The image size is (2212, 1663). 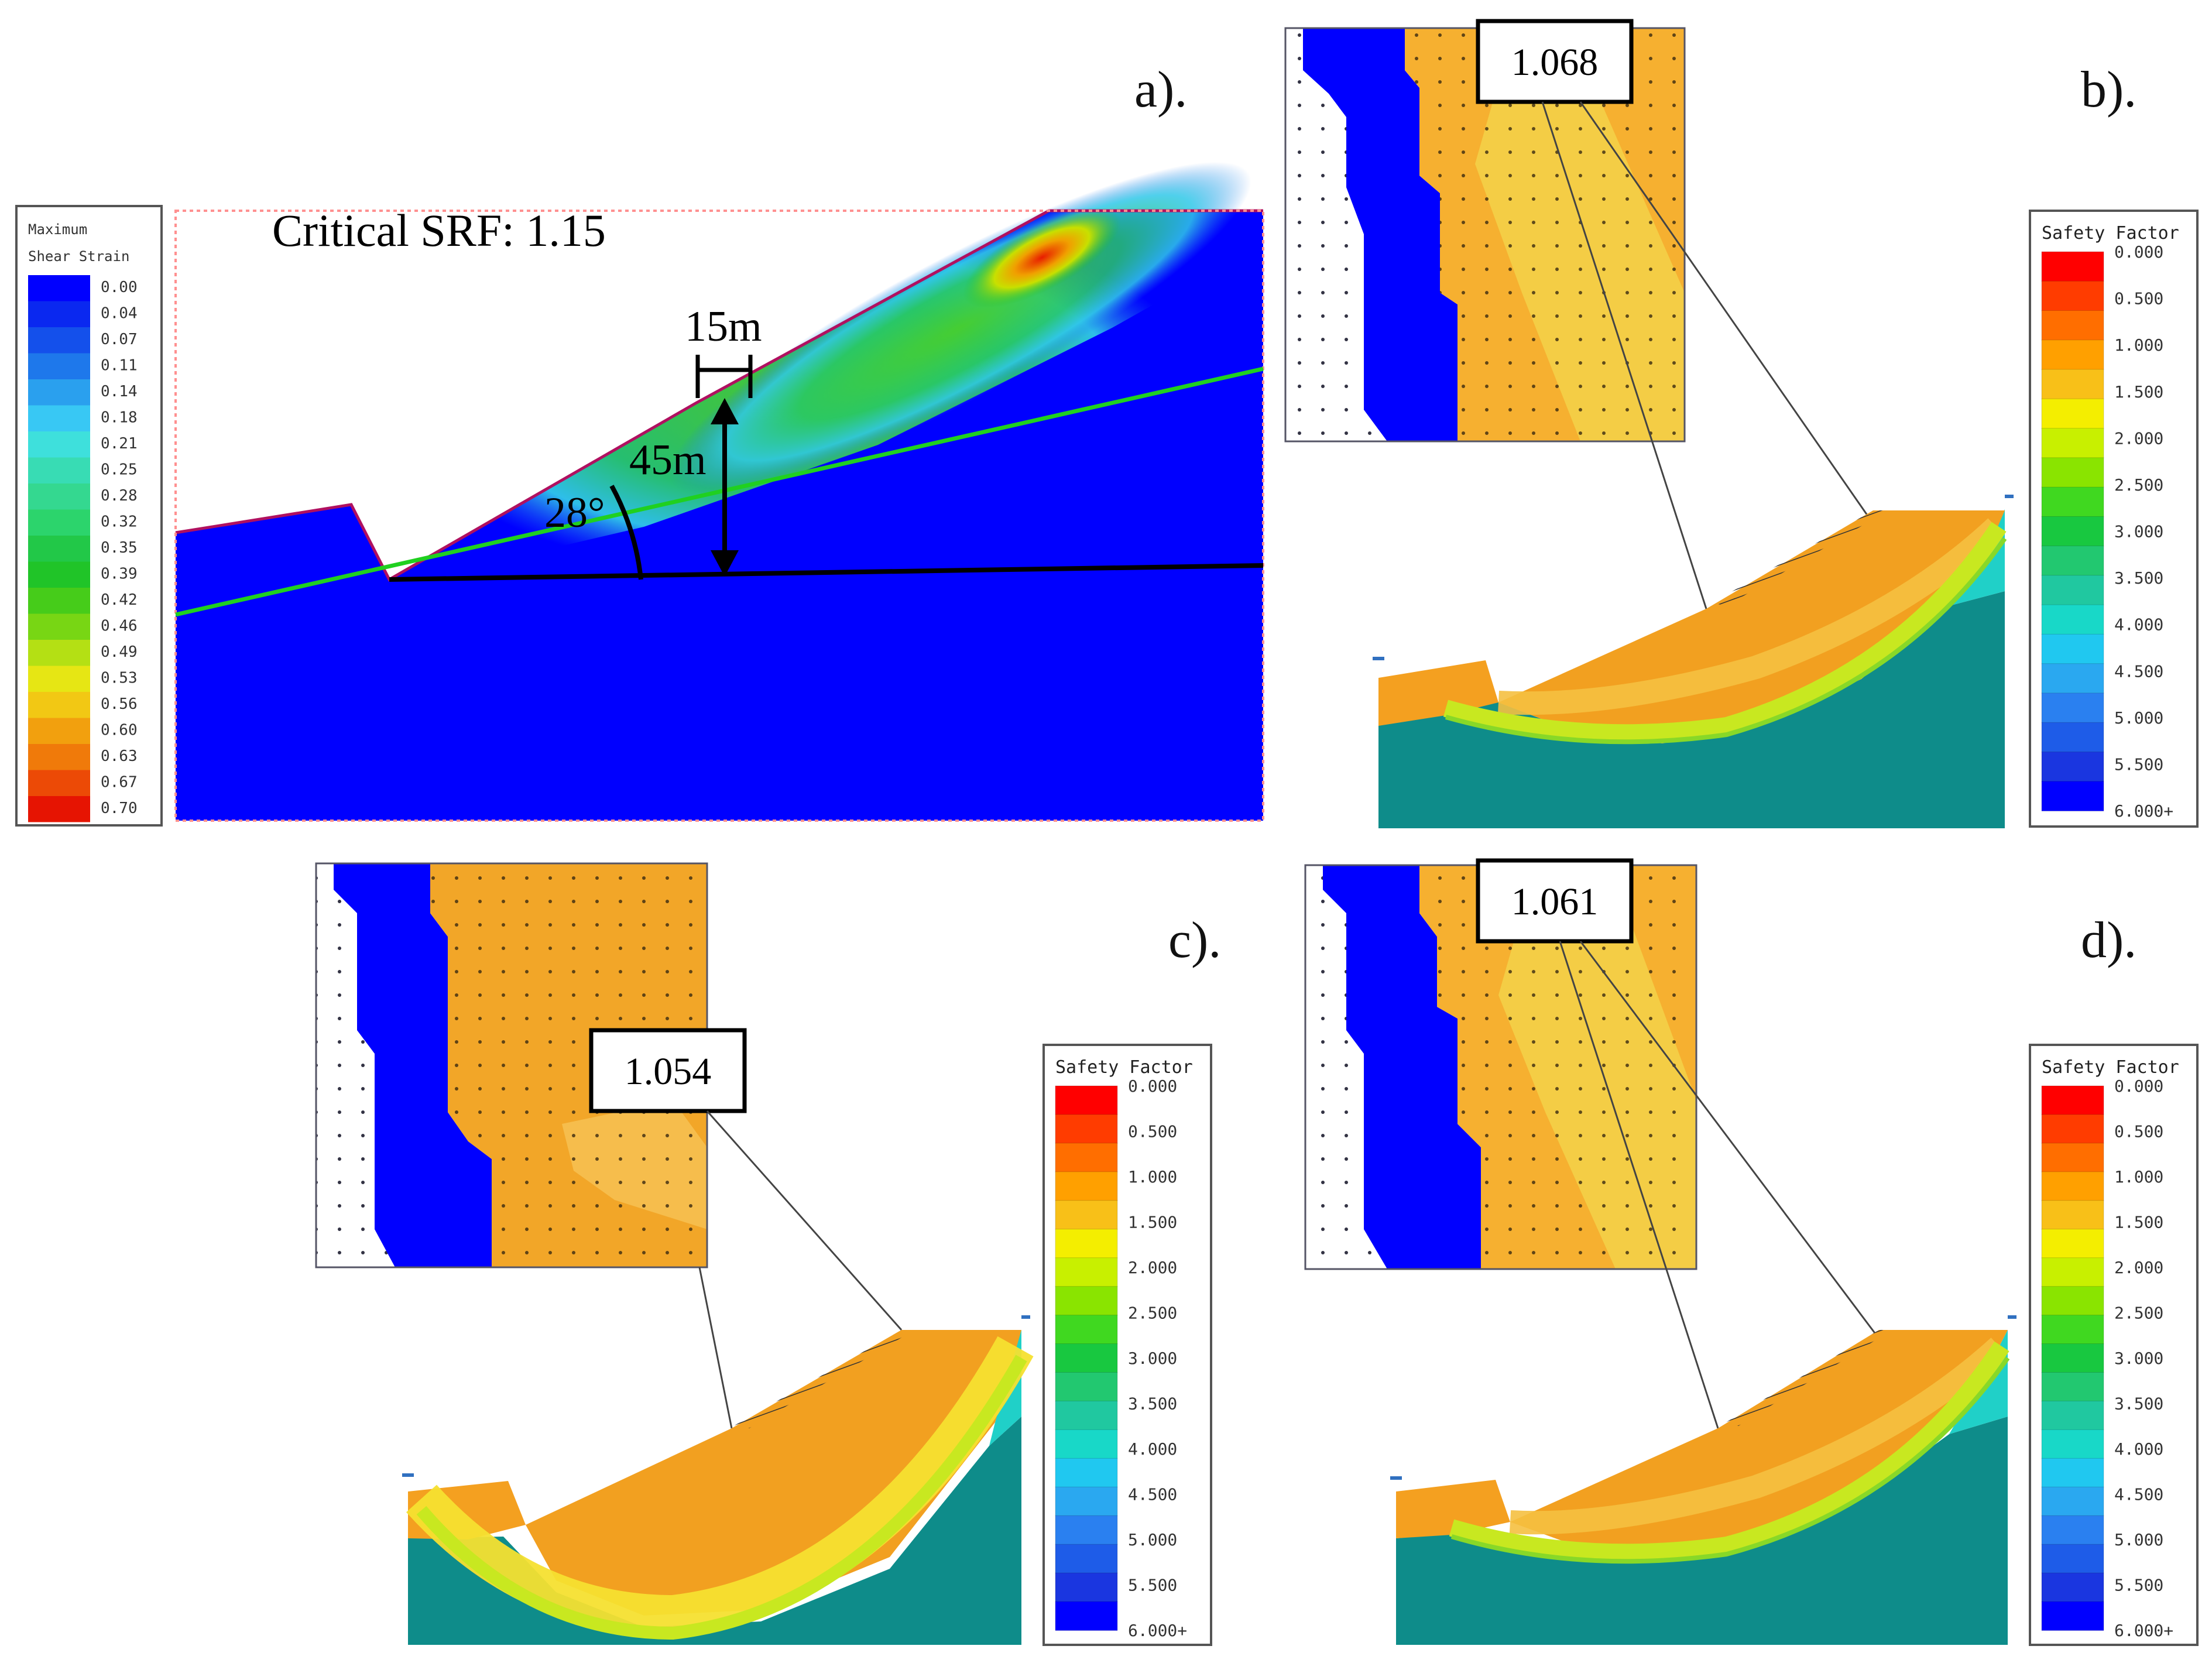 I want to click on legend-value: 5.000, so click(x=2138, y=1539).